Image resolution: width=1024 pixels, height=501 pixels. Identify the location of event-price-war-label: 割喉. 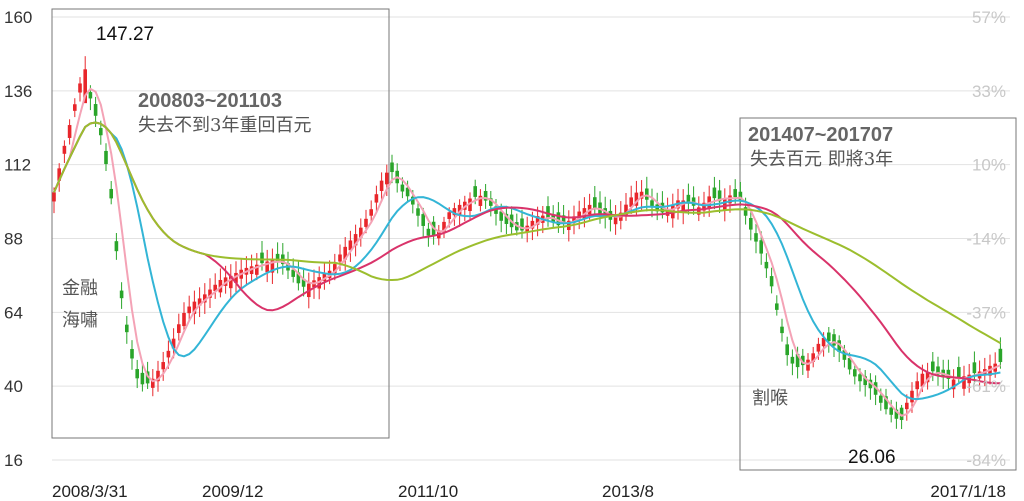
(770, 398).